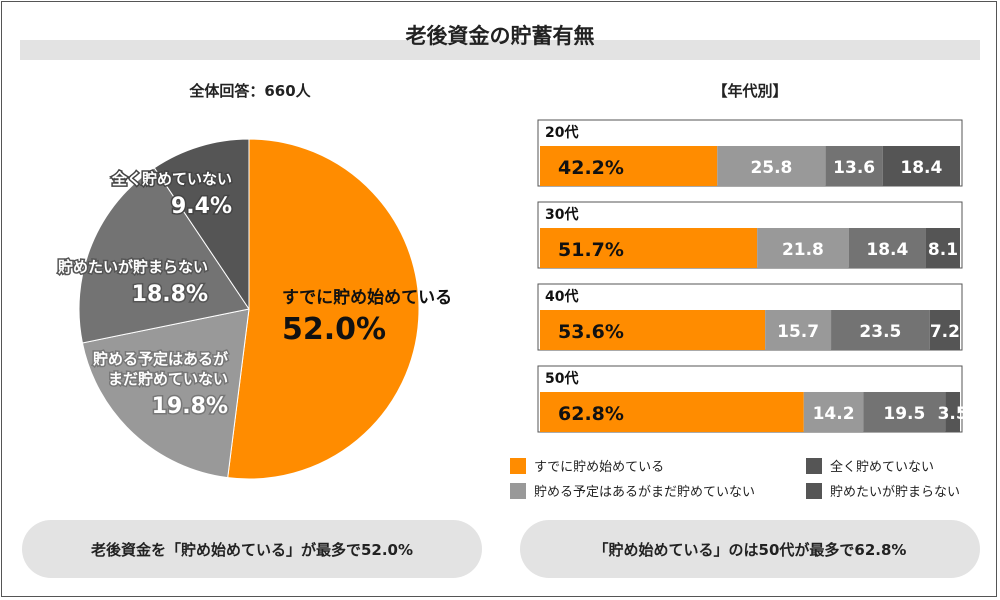  What do you see at coordinates (500, 50) in the screenshot?
I see `title-band` at bounding box center [500, 50].